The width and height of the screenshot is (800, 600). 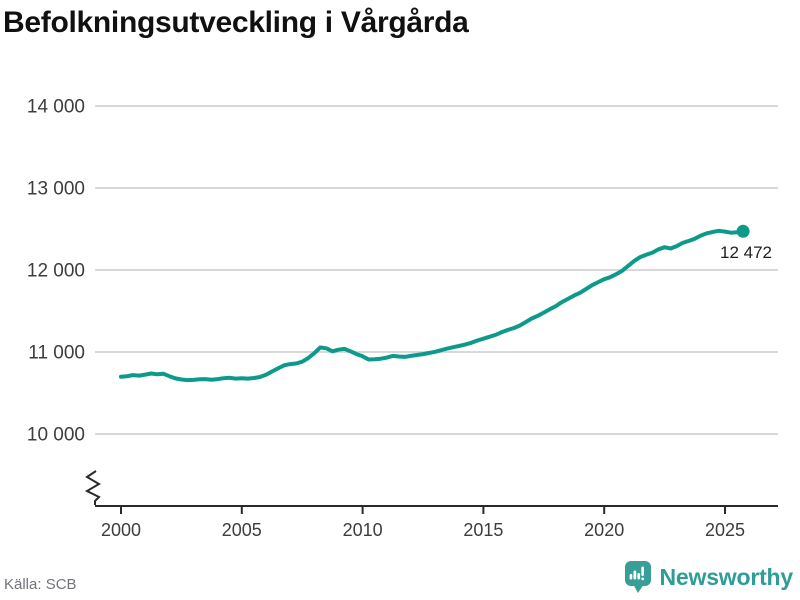 I want to click on newsworthy-logo: Newsworthy, so click(x=708, y=577).